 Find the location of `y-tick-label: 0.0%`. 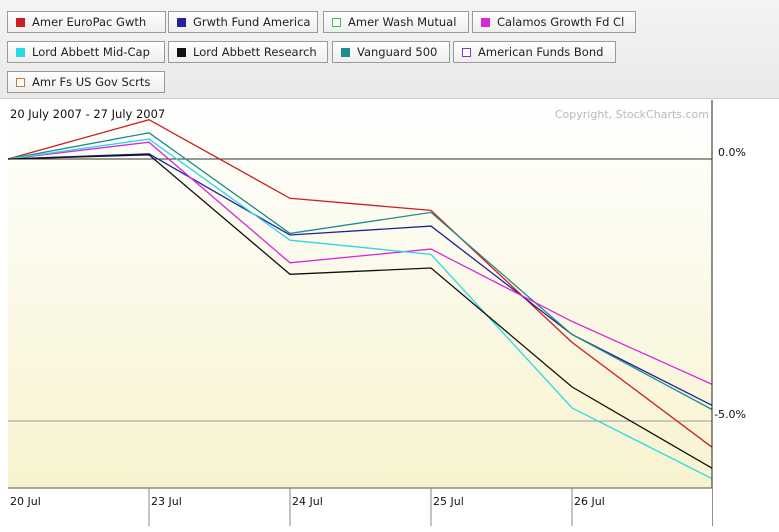

y-tick-label: 0.0% is located at coordinates (732, 152).